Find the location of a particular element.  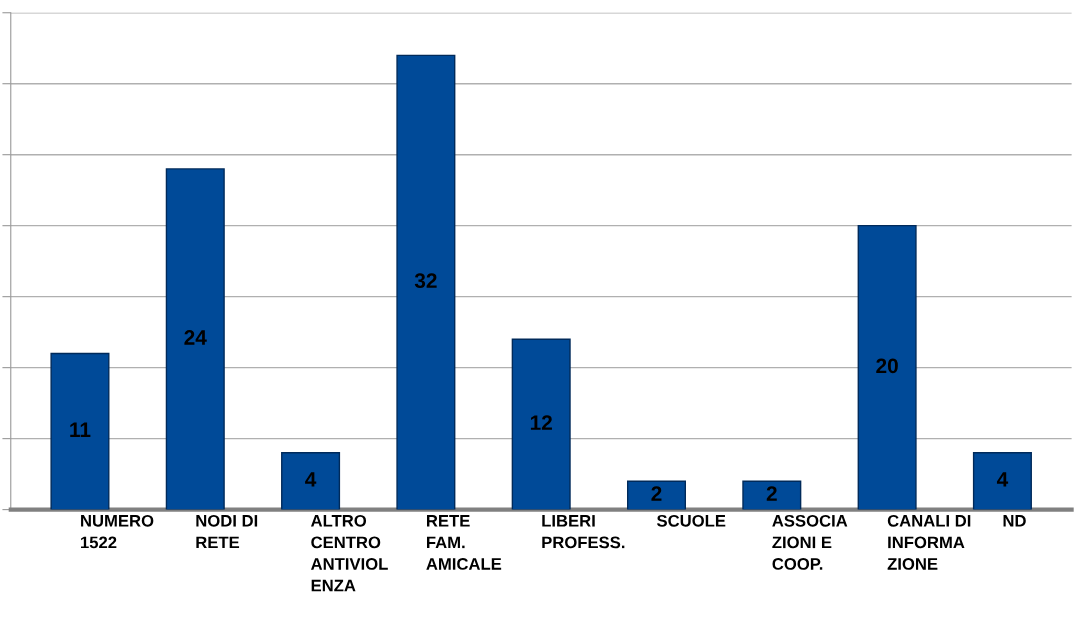

x-tick-label: RETE FAM. AMICALE is located at coordinates (464, 542).